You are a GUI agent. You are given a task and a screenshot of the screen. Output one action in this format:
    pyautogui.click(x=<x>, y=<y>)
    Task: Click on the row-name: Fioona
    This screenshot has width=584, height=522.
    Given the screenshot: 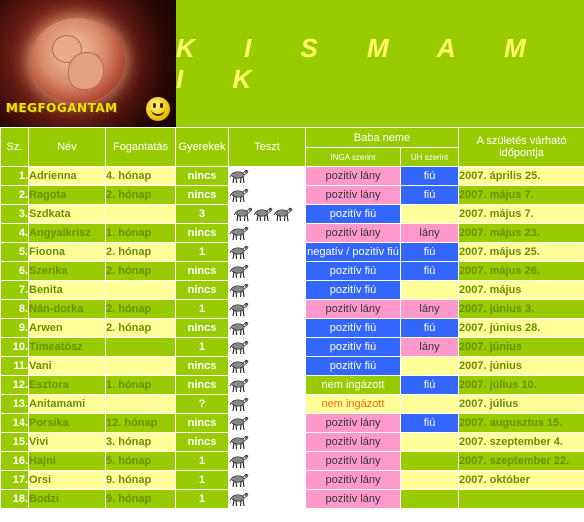 What is the action you would take?
    pyautogui.click(x=67, y=252)
    